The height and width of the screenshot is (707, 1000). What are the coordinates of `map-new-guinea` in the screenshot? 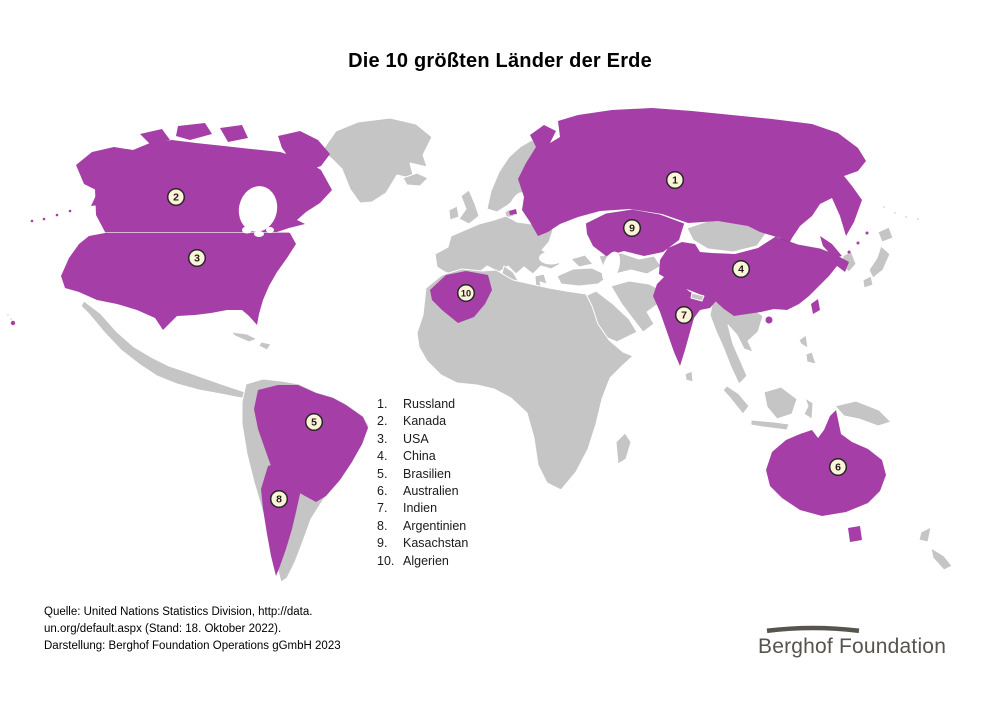 It's located at (863, 413).